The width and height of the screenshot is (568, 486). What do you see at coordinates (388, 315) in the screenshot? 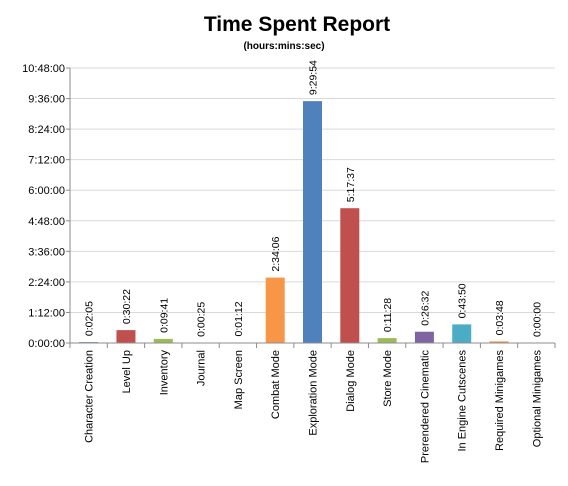
I see `data-label: 0:11:28` at bounding box center [388, 315].